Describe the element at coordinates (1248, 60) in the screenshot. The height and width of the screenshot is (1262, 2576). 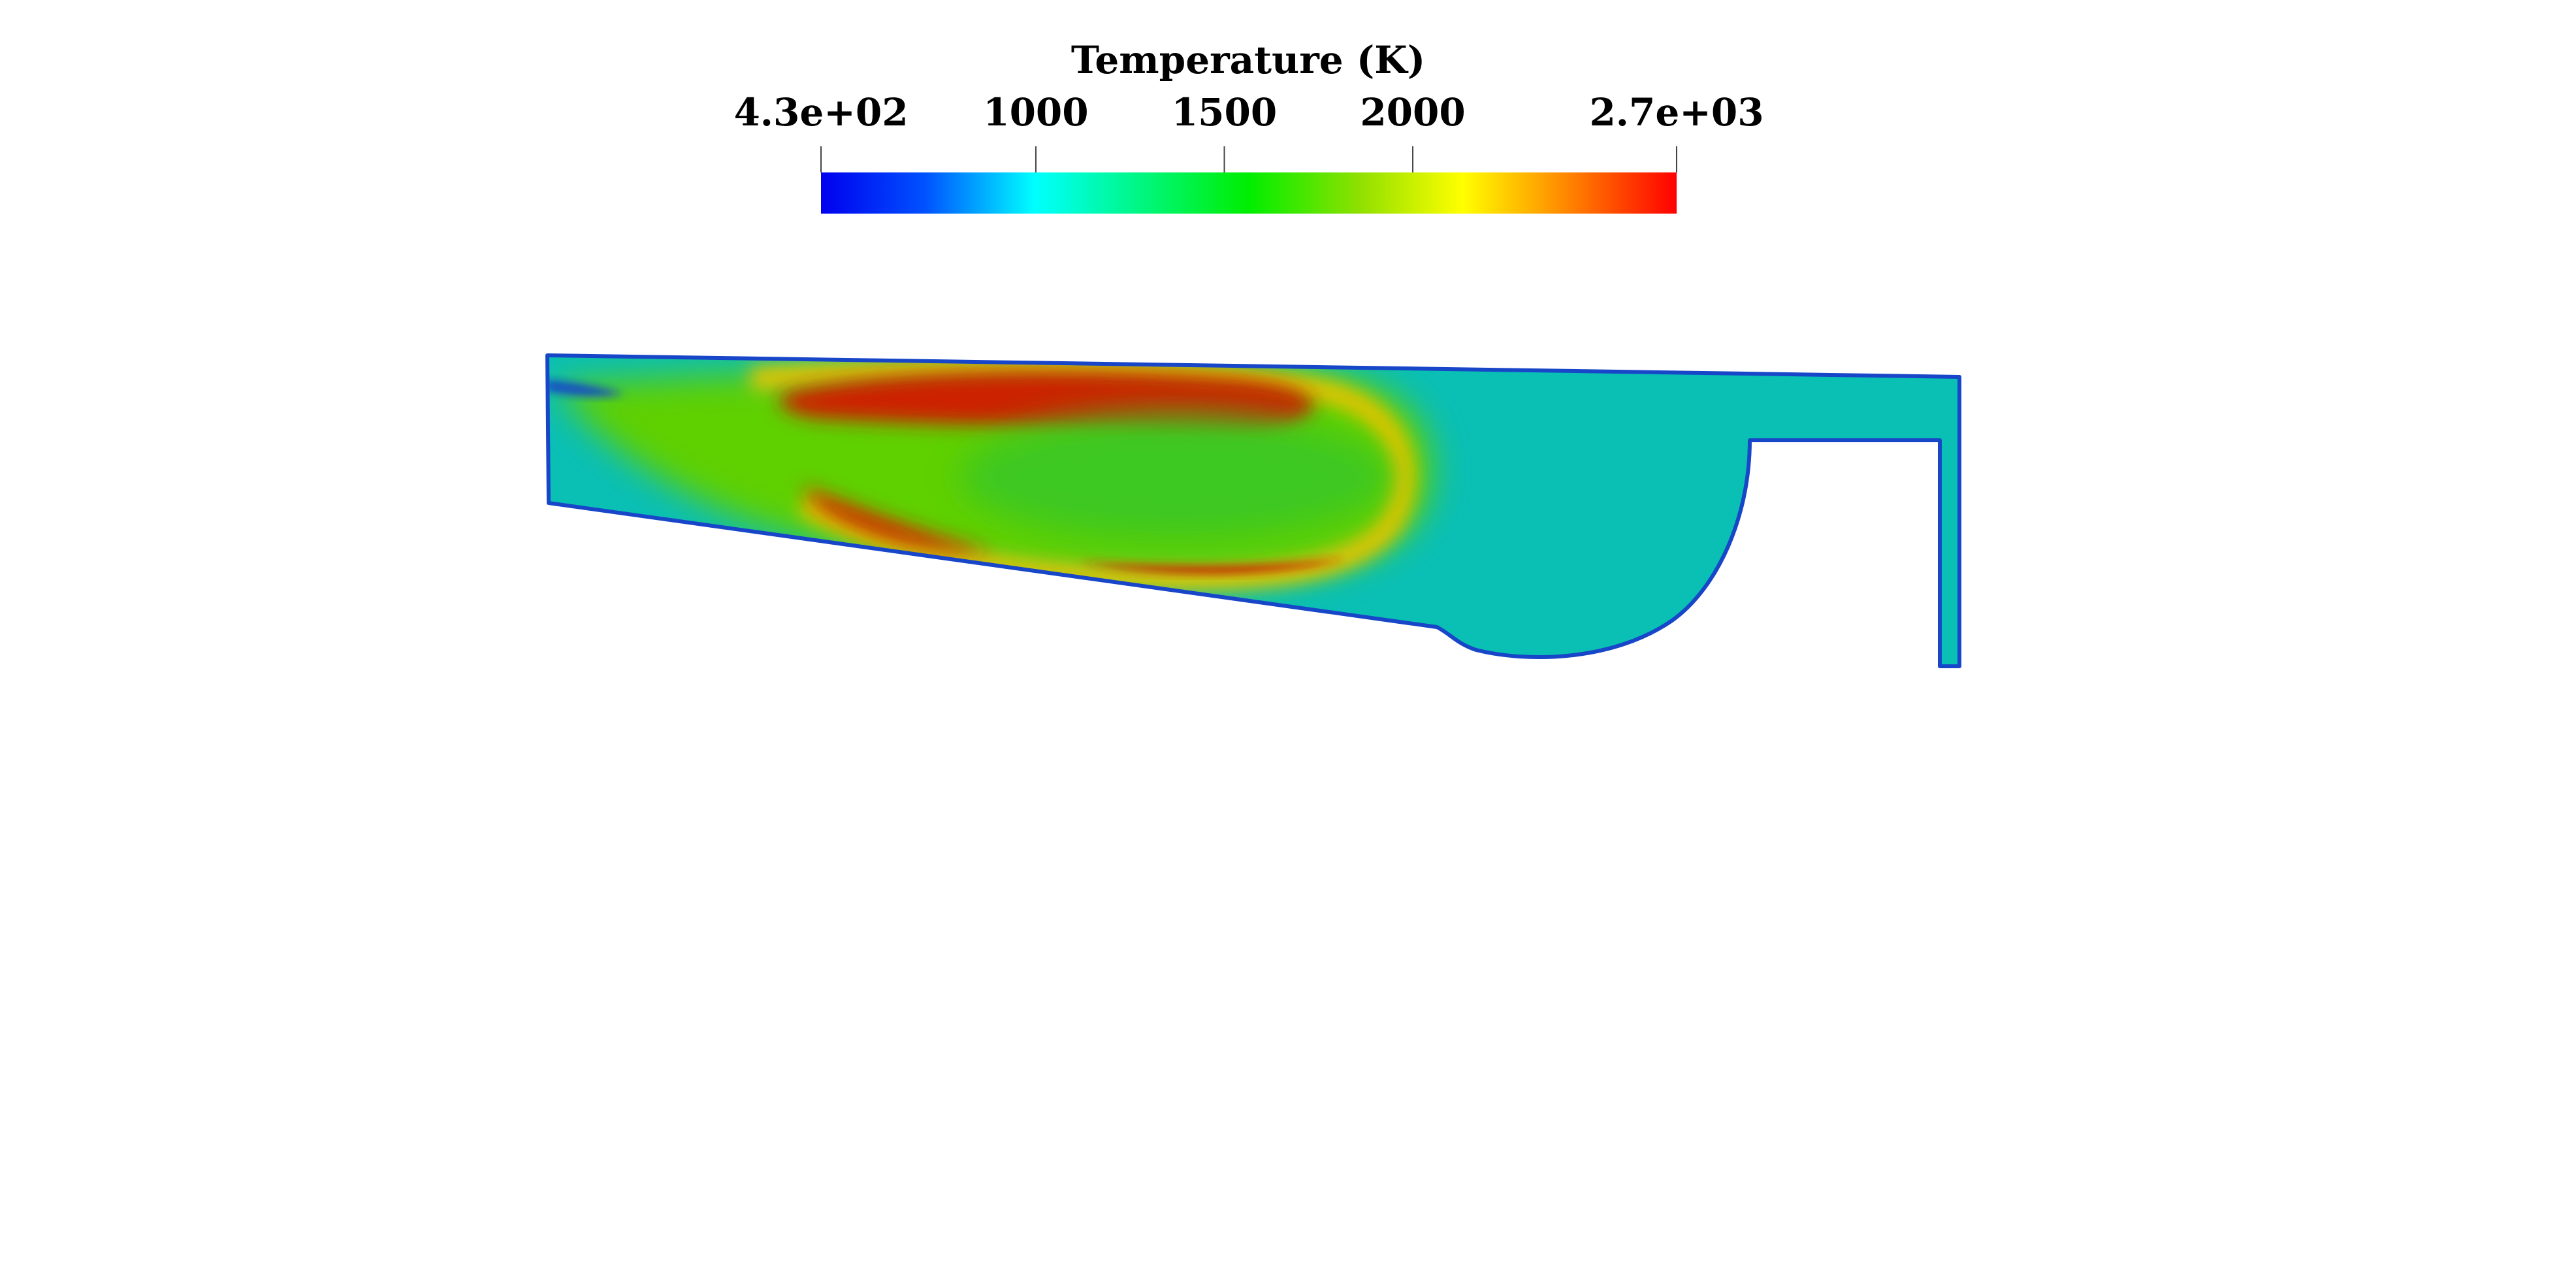
I see `colorbar-title: Temperature (K)` at that location.